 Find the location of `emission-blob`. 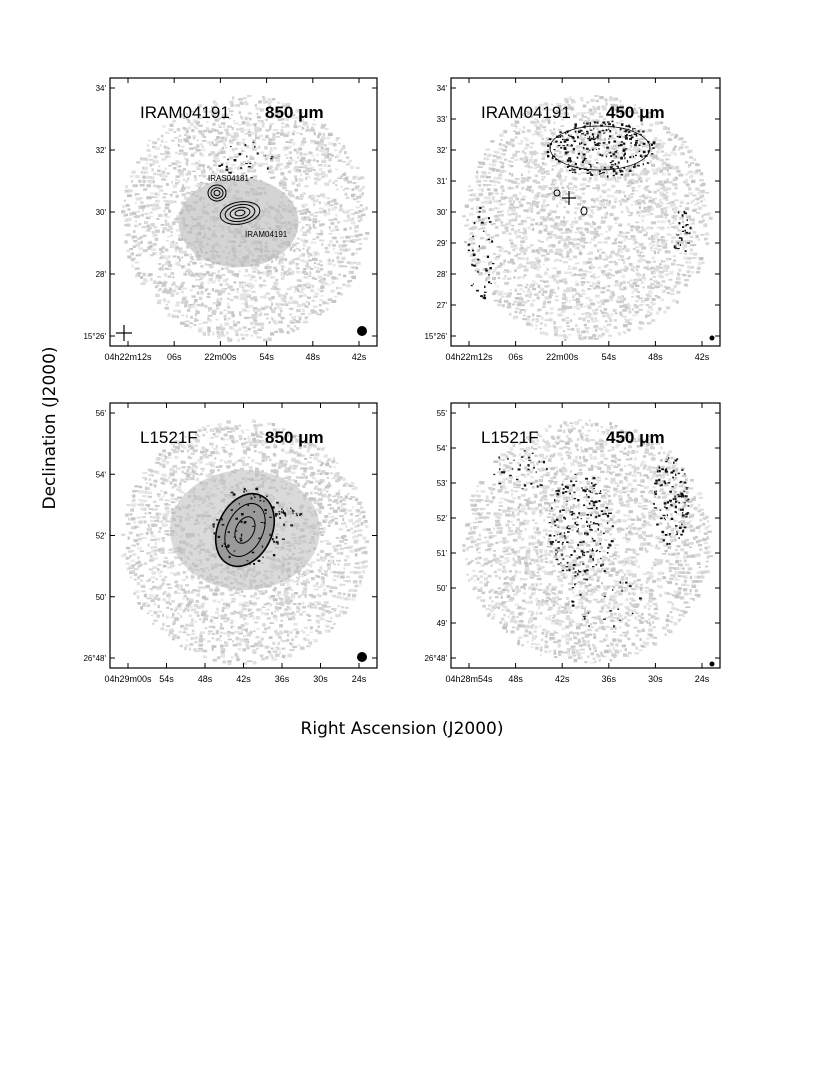

emission-blob is located at coordinates (238, 222).